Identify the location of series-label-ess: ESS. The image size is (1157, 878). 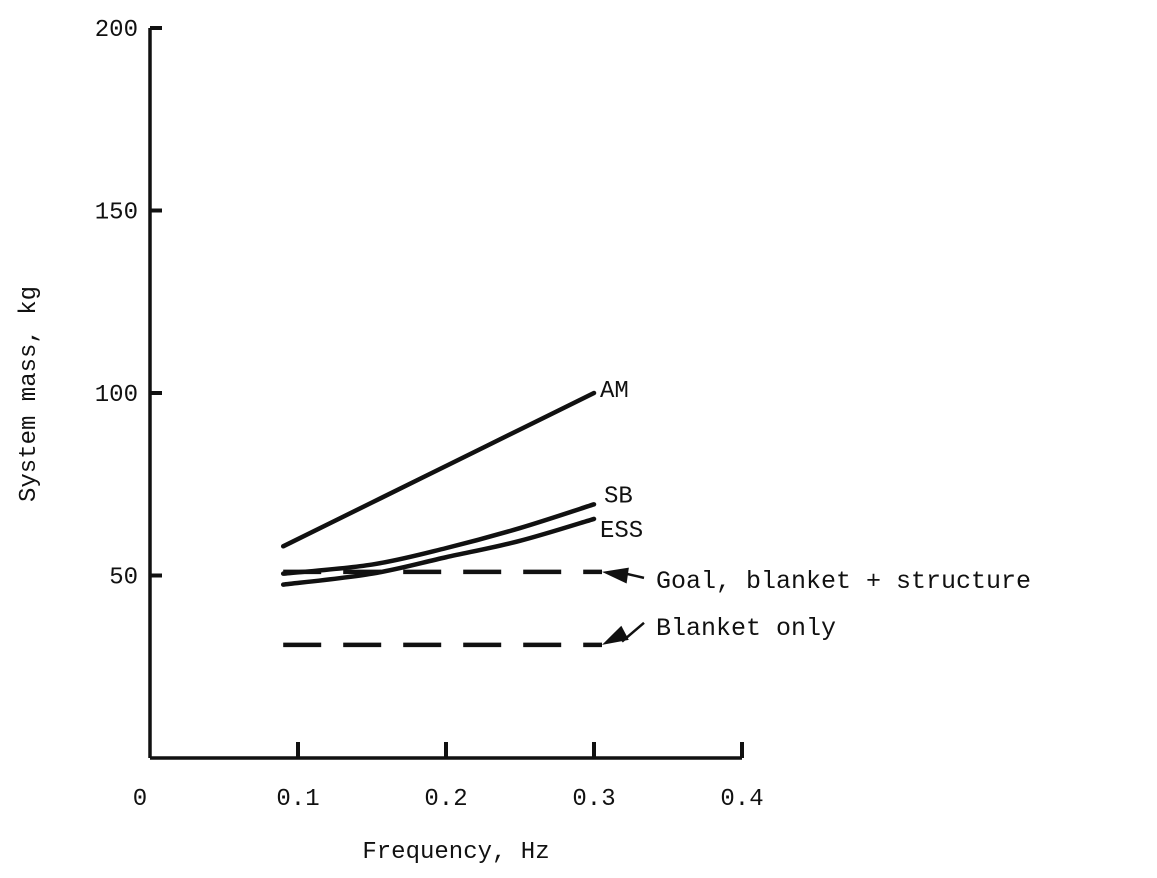
(621, 531).